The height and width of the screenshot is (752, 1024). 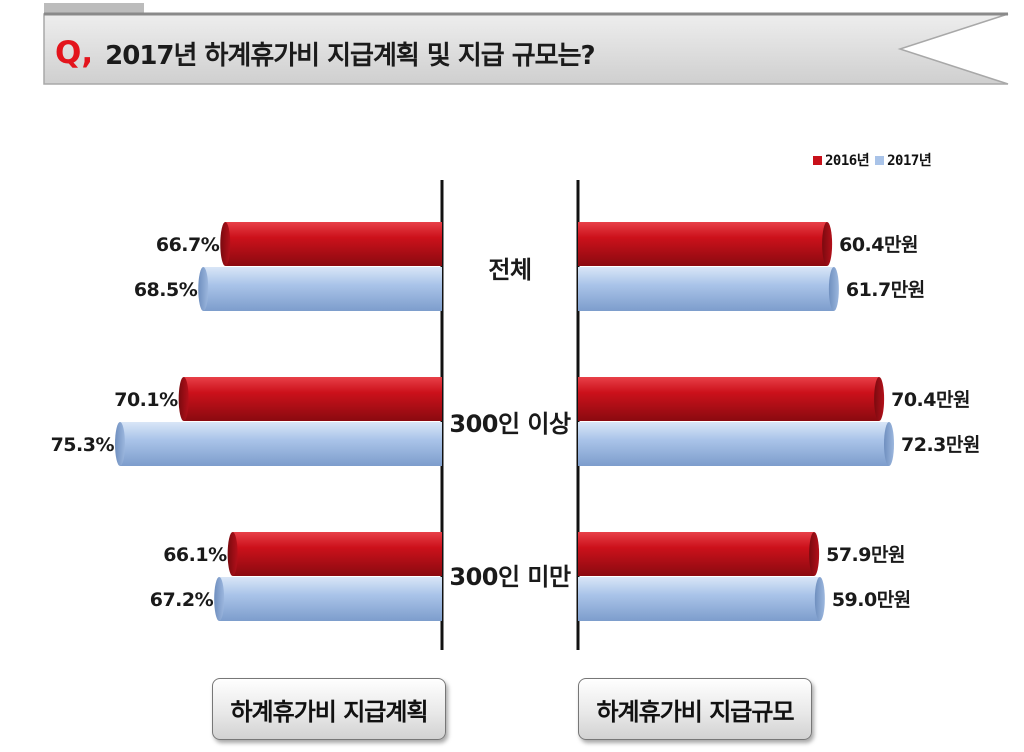 What do you see at coordinates (736, 444) in the screenshot?
I see `bar-scale-300-plus-2017` at bounding box center [736, 444].